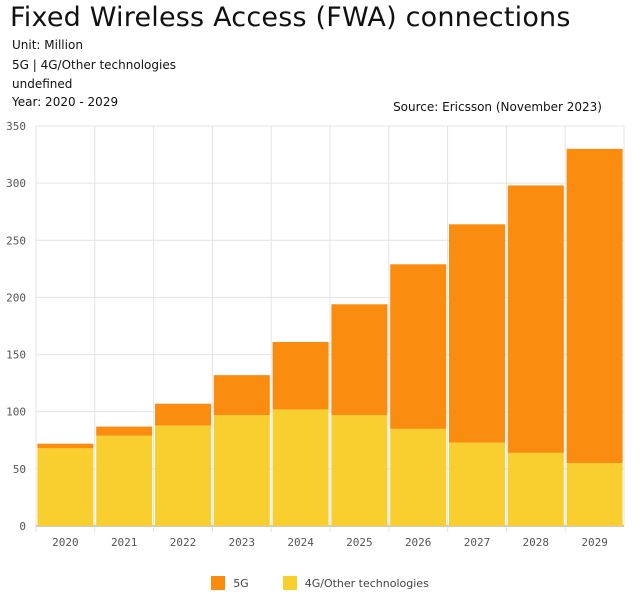  Describe the element at coordinates (535, 319) in the screenshot. I see `bar-5g-2028` at that location.